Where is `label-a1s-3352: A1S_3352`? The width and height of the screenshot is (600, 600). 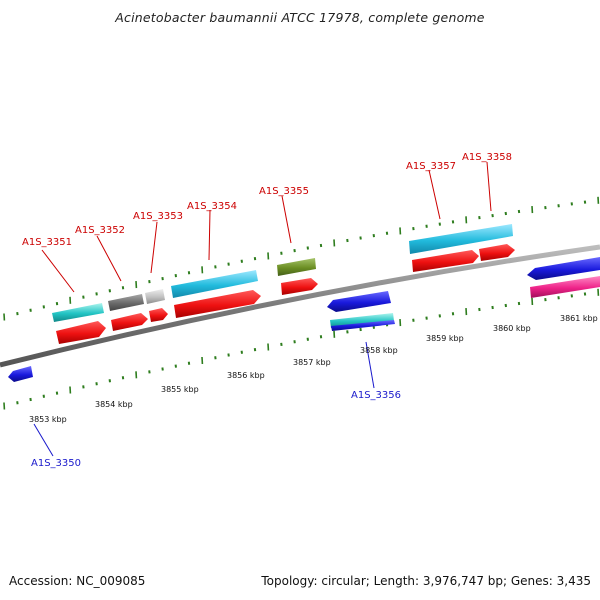 label-a1s-3352: A1S_3352 is located at coordinates (100, 230).